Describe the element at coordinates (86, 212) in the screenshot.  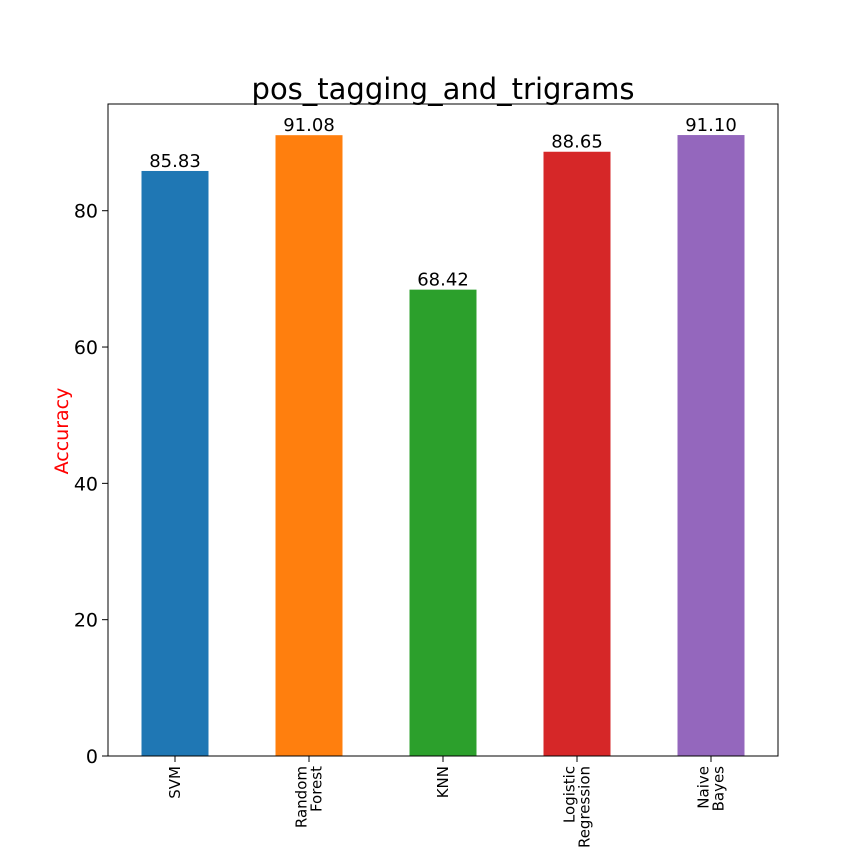
I see `y-tick-label: 80` at that location.